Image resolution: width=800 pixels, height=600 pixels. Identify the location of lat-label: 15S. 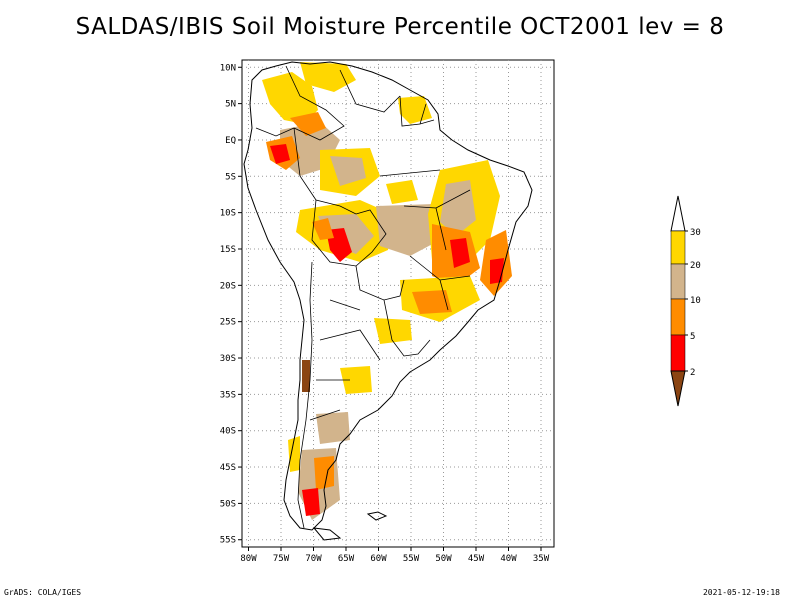
(228, 250).